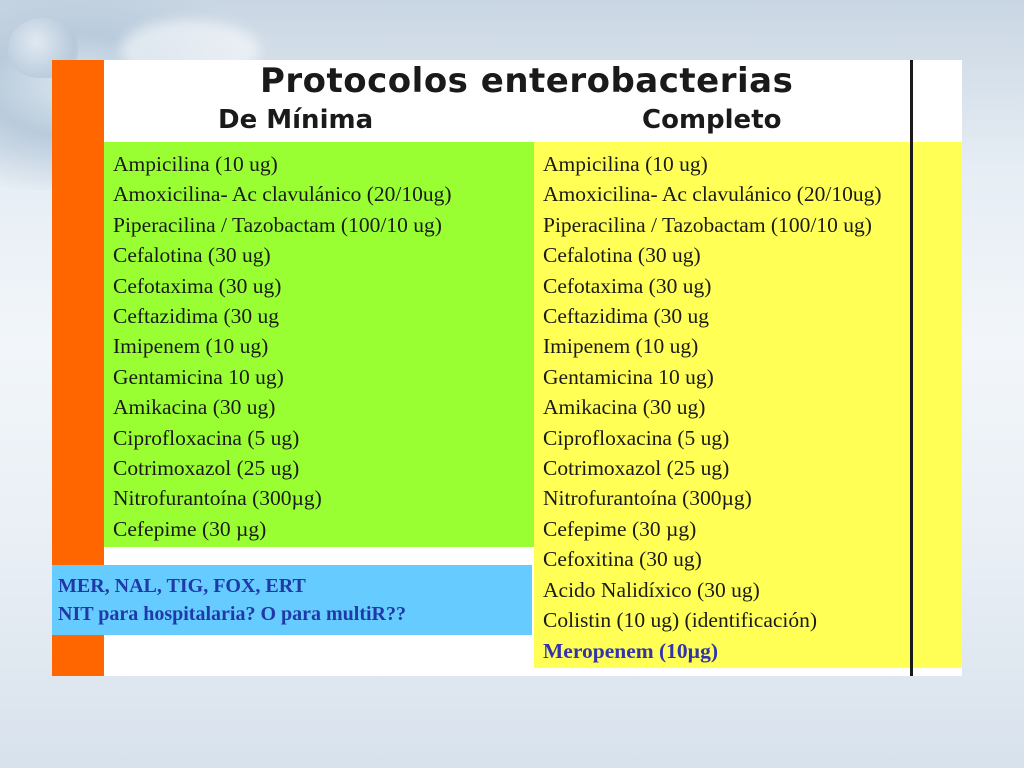  What do you see at coordinates (911, 368) in the screenshot?
I see `slide-right-border` at bounding box center [911, 368].